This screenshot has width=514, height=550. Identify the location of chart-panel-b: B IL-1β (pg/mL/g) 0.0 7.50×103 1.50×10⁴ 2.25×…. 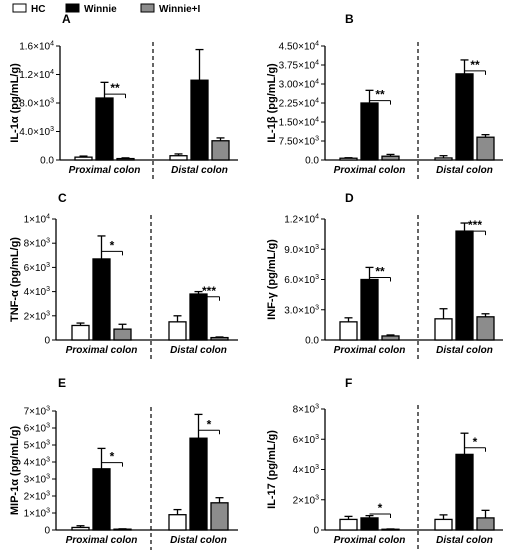
(384, 96).